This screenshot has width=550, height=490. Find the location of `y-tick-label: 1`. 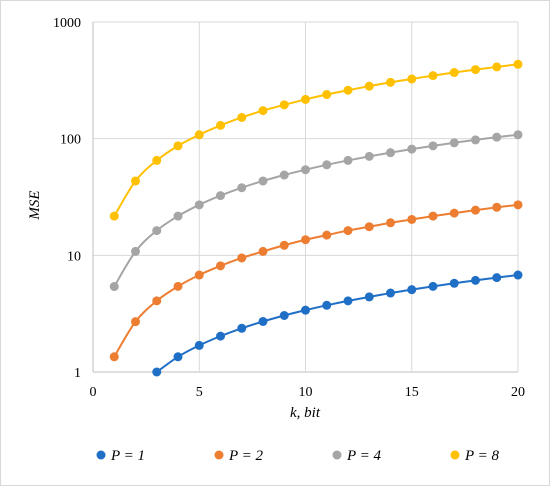

y-tick-label: 1 is located at coordinates (77, 373).